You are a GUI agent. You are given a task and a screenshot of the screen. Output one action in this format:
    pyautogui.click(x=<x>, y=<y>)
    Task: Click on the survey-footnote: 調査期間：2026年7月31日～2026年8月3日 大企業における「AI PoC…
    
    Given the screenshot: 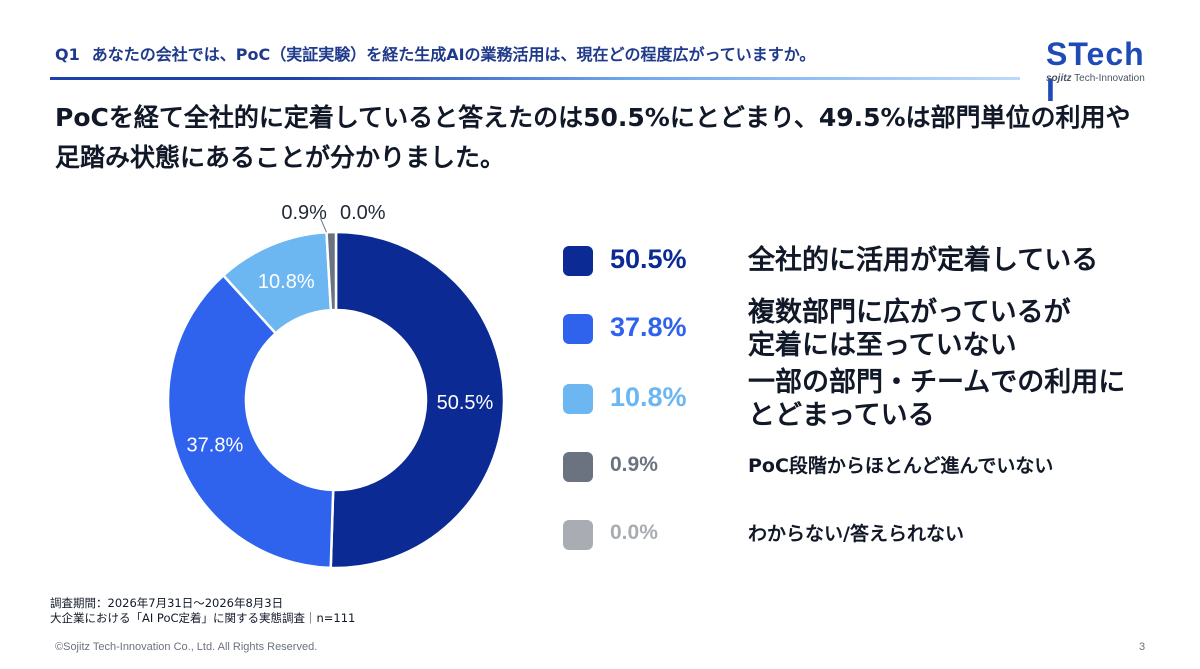 What is the action you would take?
    pyautogui.click(x=202, y=611)
    